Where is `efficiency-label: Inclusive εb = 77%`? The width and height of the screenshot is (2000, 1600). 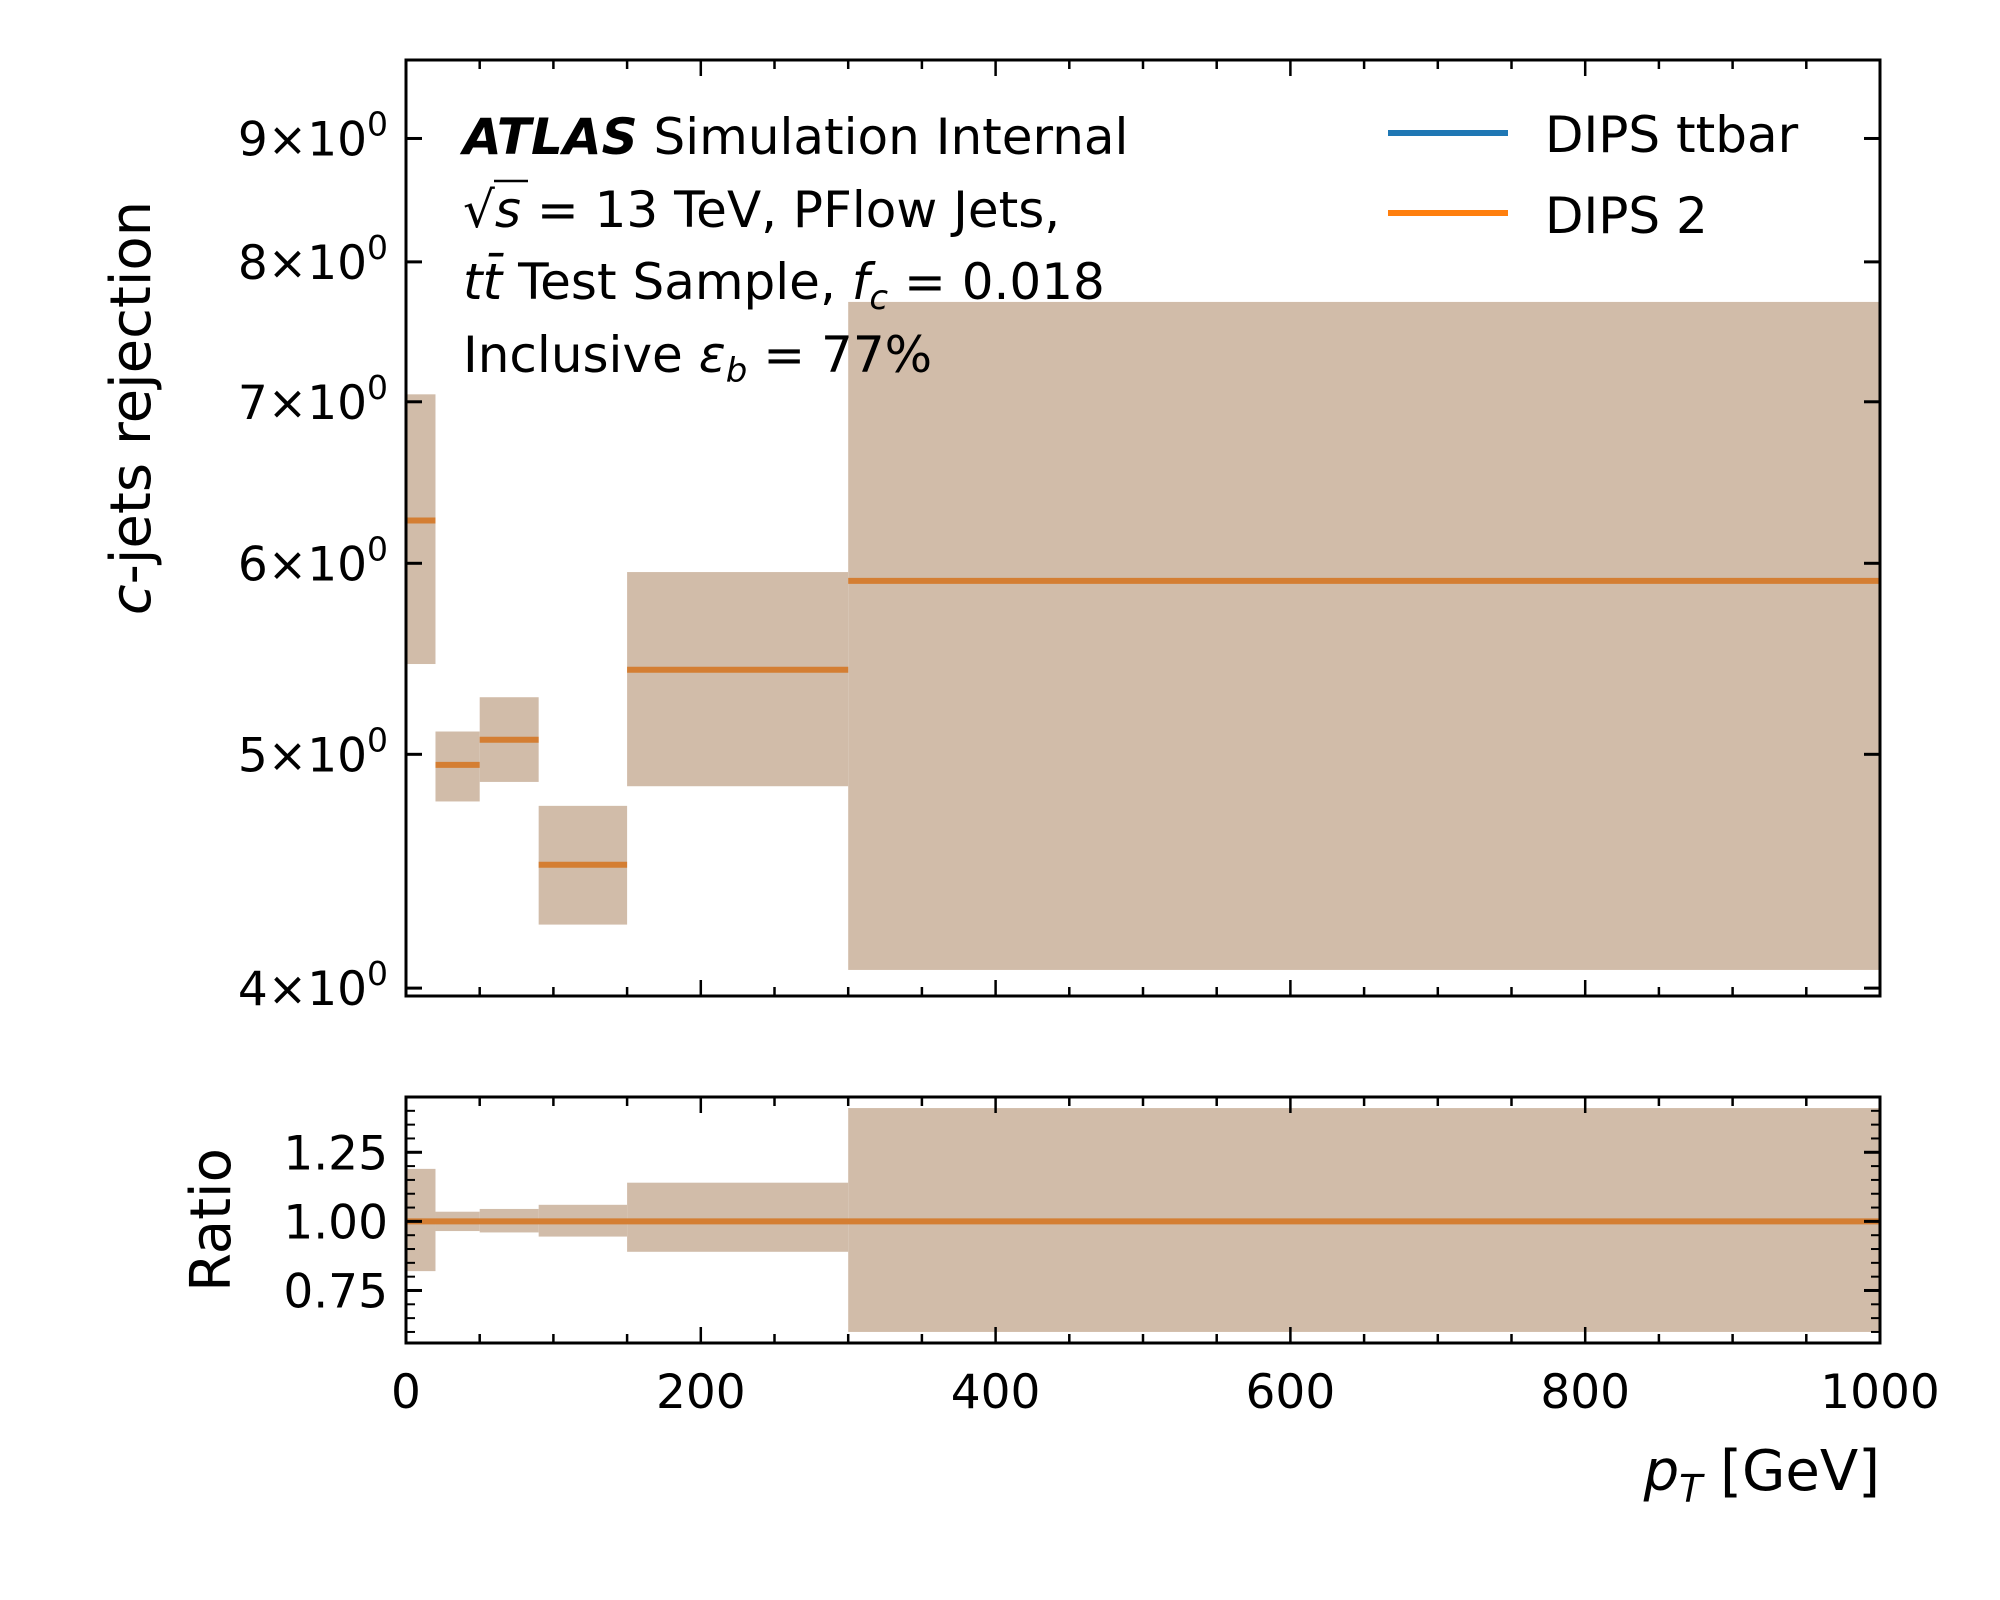 efficiency-label: Inclusive εb = 77% is located at coordinates (697, 358).